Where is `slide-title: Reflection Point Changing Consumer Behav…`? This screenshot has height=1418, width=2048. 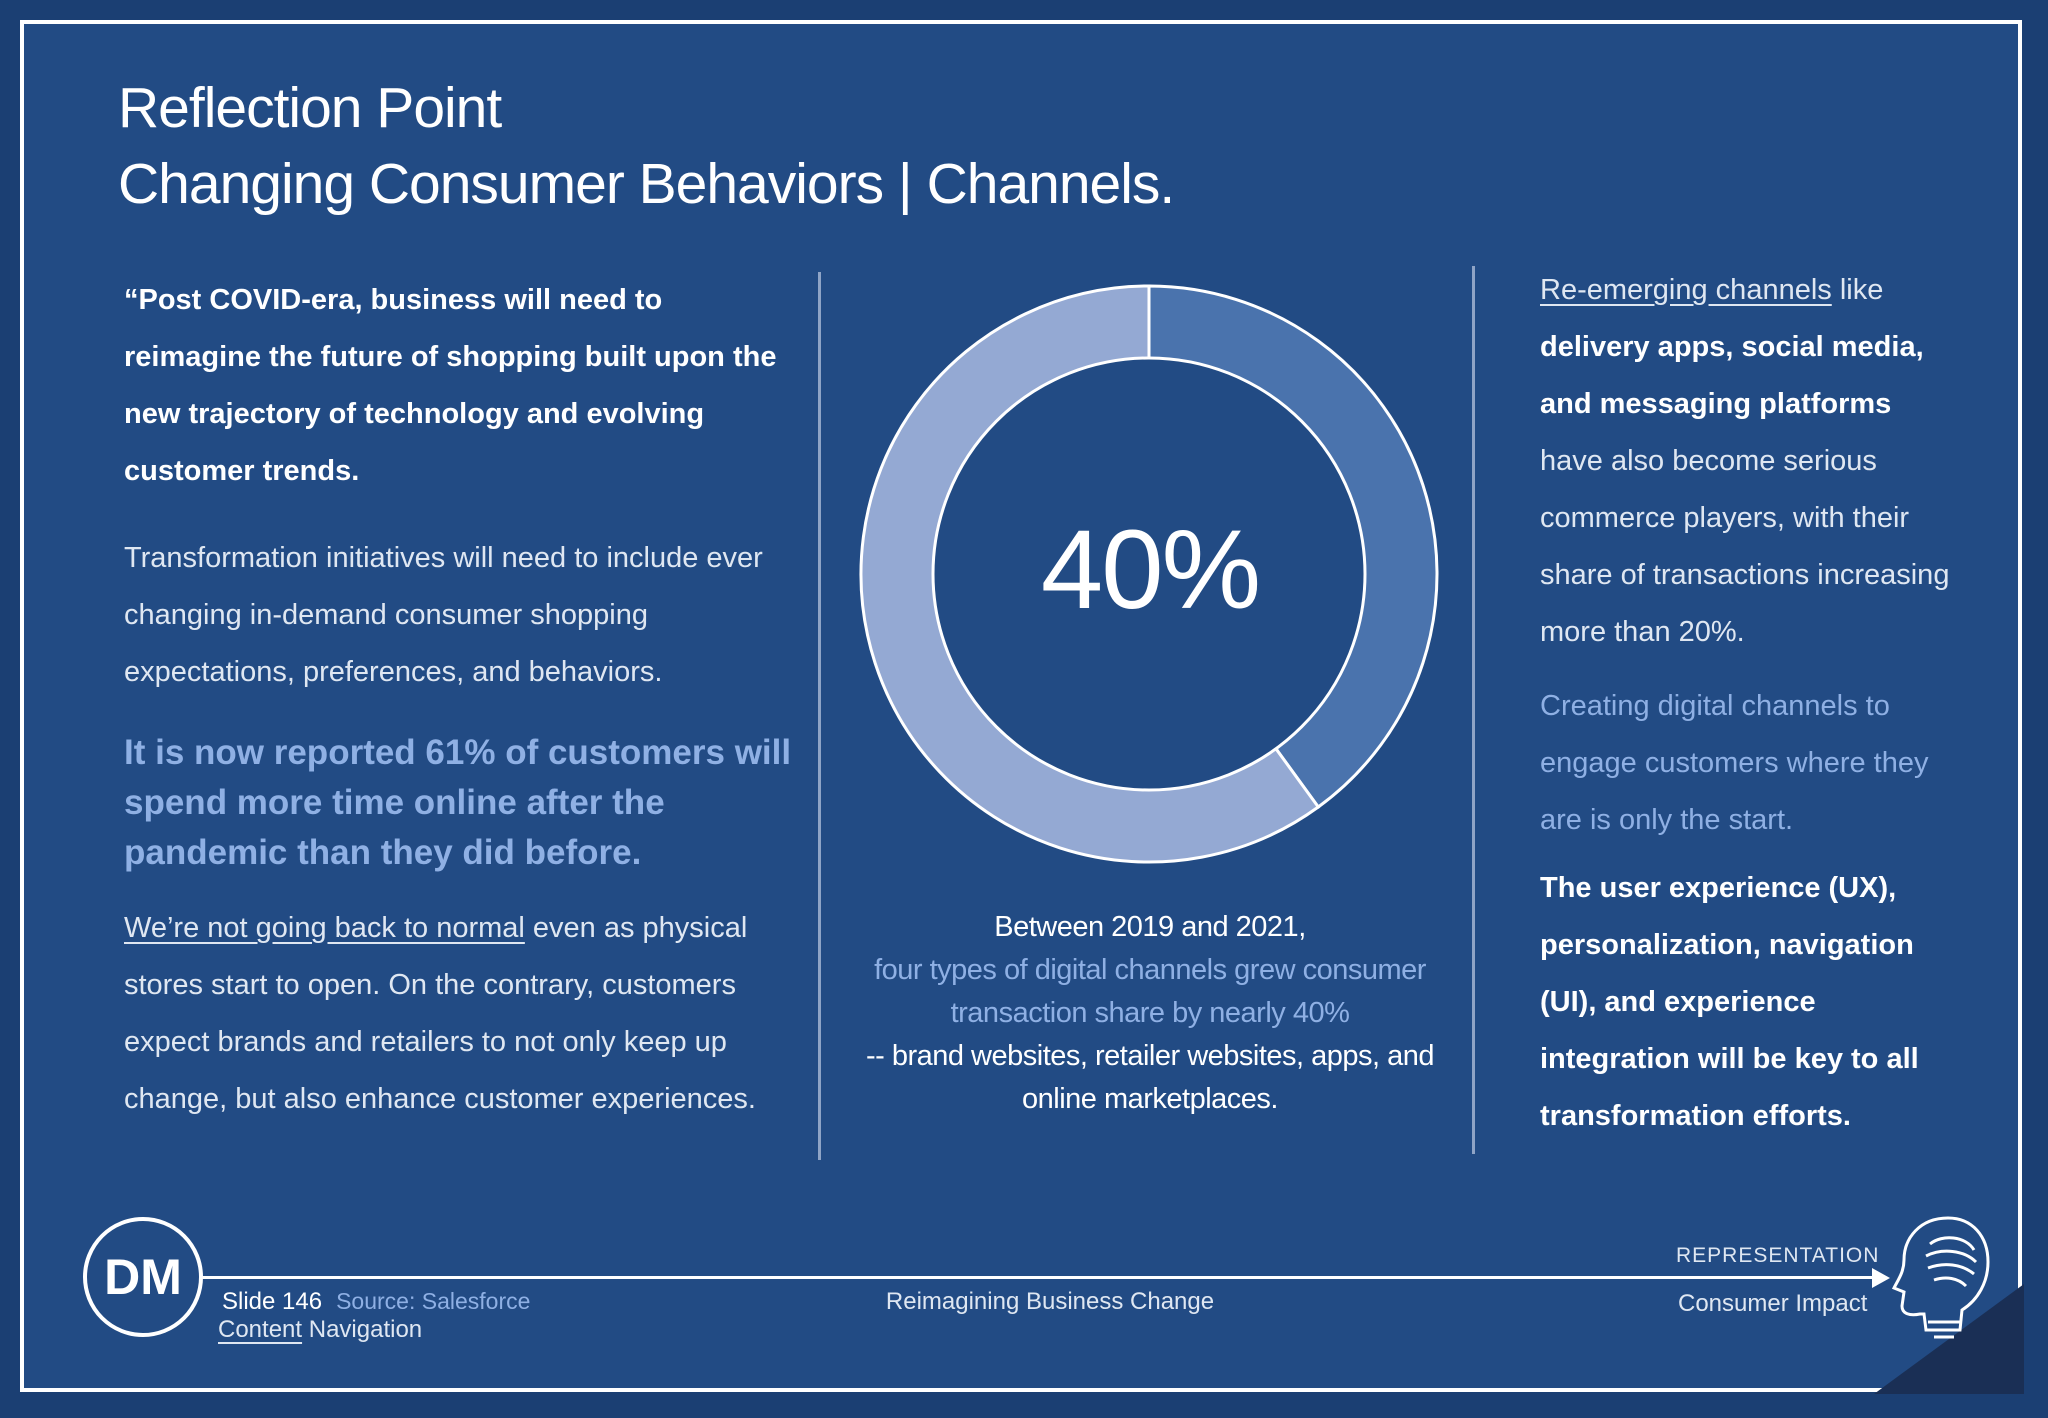
slide-title: Reflection Point Changing Consumer Behav… is located at coordinates (646, 146).